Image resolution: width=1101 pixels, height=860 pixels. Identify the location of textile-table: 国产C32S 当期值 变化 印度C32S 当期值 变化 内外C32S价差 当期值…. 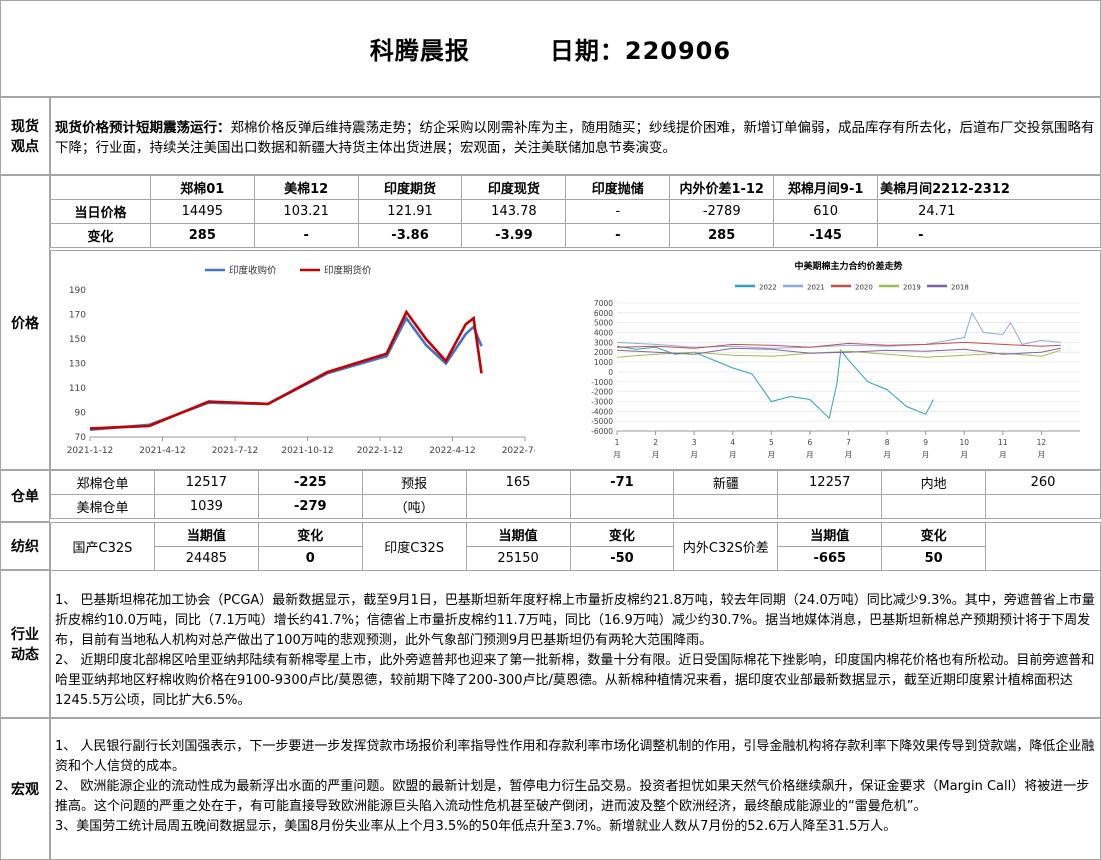
(575, 546).